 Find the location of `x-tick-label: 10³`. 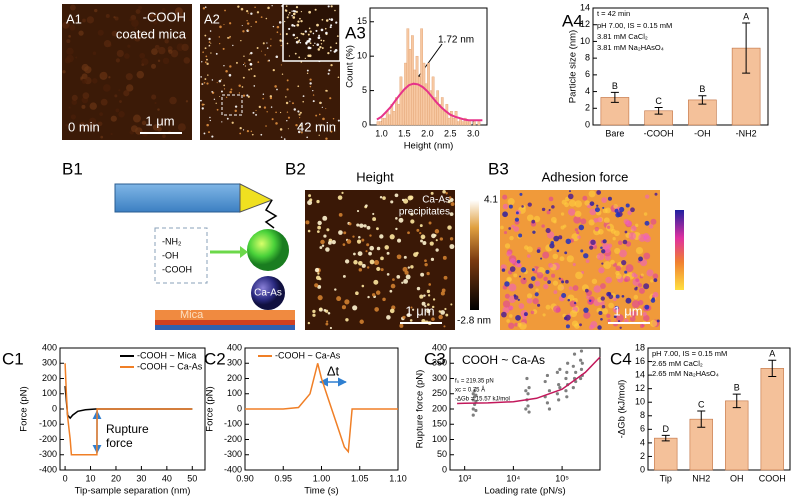

x-tick-label: 10³ is located at coordinates (464, 478).